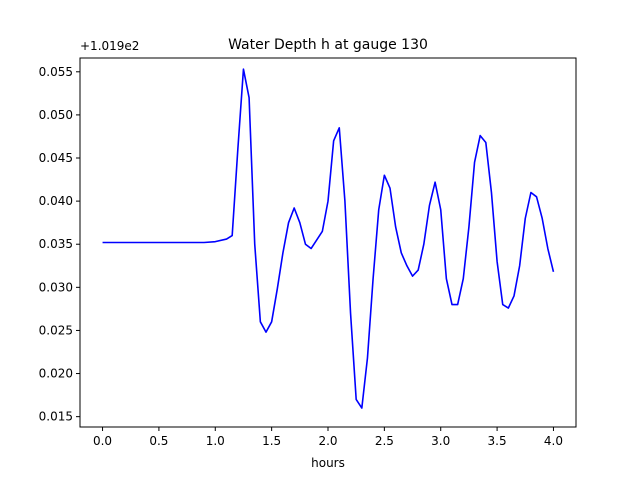 This screenshot has width=640, height=480. Describe the element at coordinates (327, 441) in the screenshot. I see `x-tick-label: 2.0` at that location.